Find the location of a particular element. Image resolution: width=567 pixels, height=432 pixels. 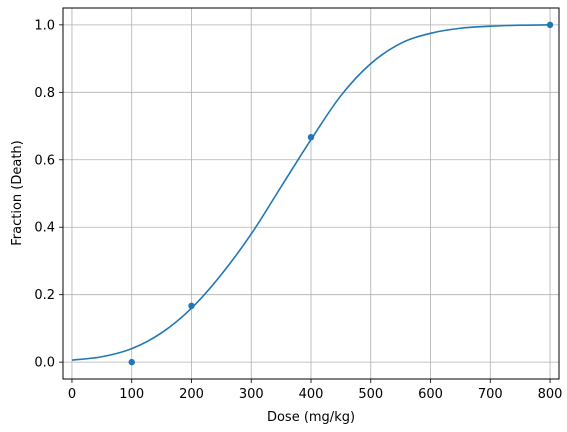

y-tick-label: 0.8 is located at coordinates (44, 93).